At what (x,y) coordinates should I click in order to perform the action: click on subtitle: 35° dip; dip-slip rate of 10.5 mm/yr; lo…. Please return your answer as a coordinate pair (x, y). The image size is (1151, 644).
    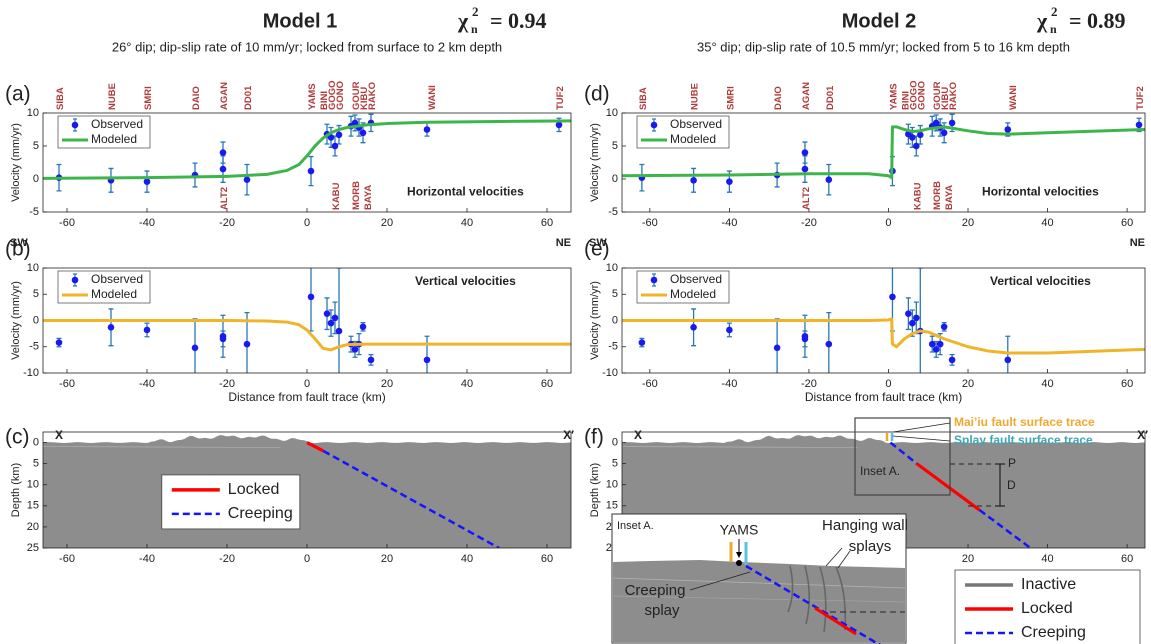
    Looking at the image, I should click on (883, 46).